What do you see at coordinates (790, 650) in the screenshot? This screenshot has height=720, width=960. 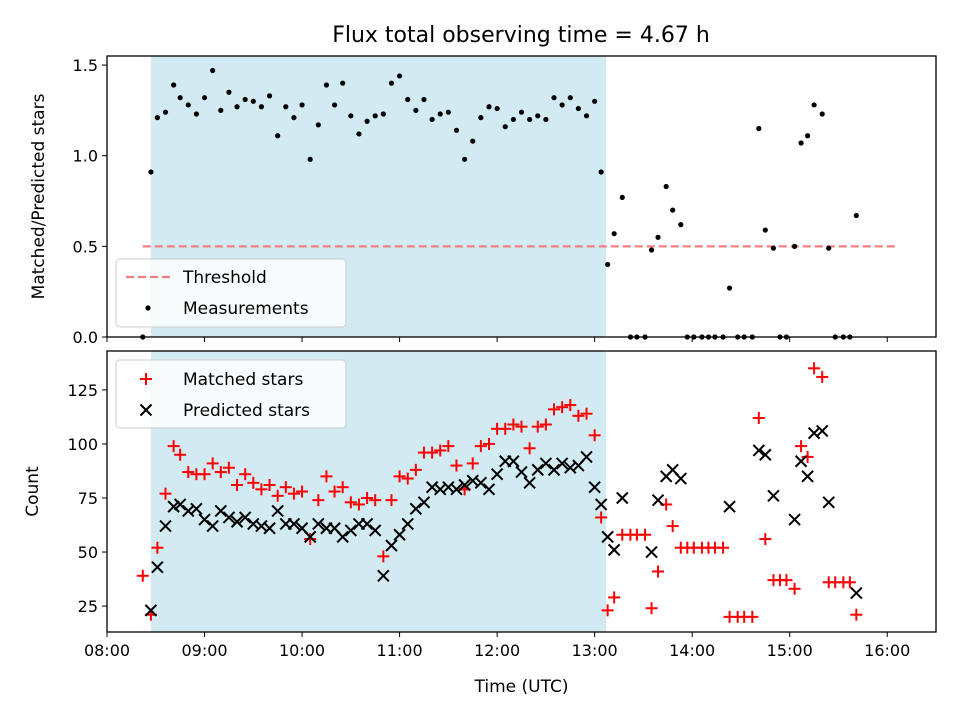 I see `x-tick-label: 15:00` at bounding box center [790, 650].